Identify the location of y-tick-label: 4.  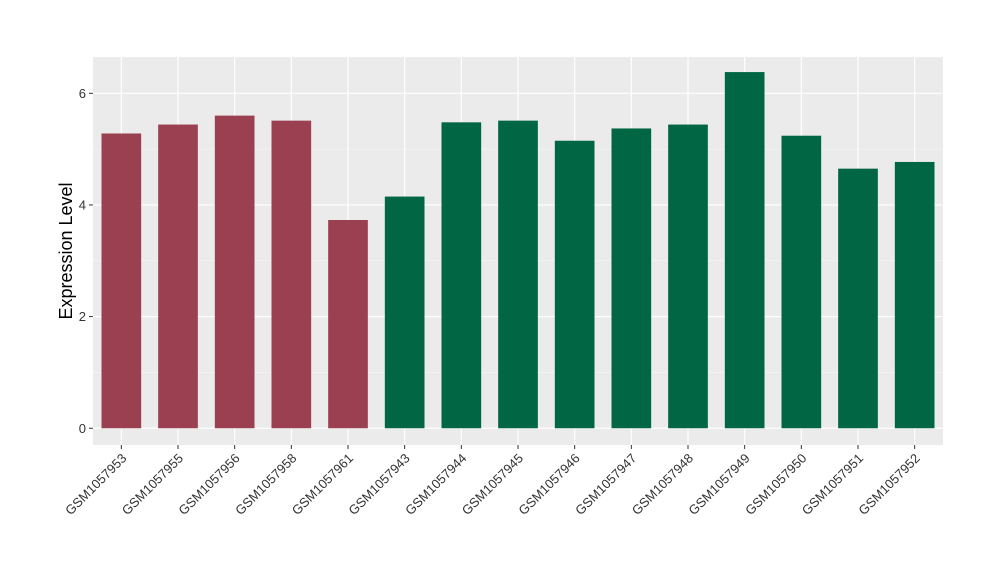
(82, 204).